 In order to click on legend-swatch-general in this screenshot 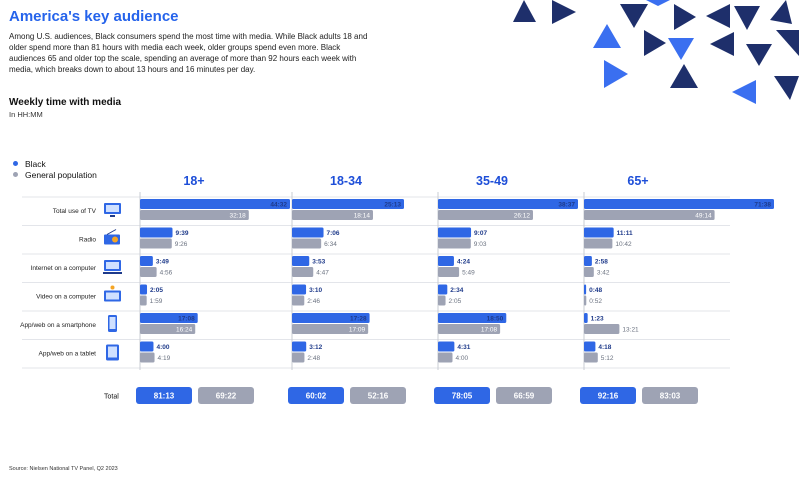, I will do `click(15, 174)`.